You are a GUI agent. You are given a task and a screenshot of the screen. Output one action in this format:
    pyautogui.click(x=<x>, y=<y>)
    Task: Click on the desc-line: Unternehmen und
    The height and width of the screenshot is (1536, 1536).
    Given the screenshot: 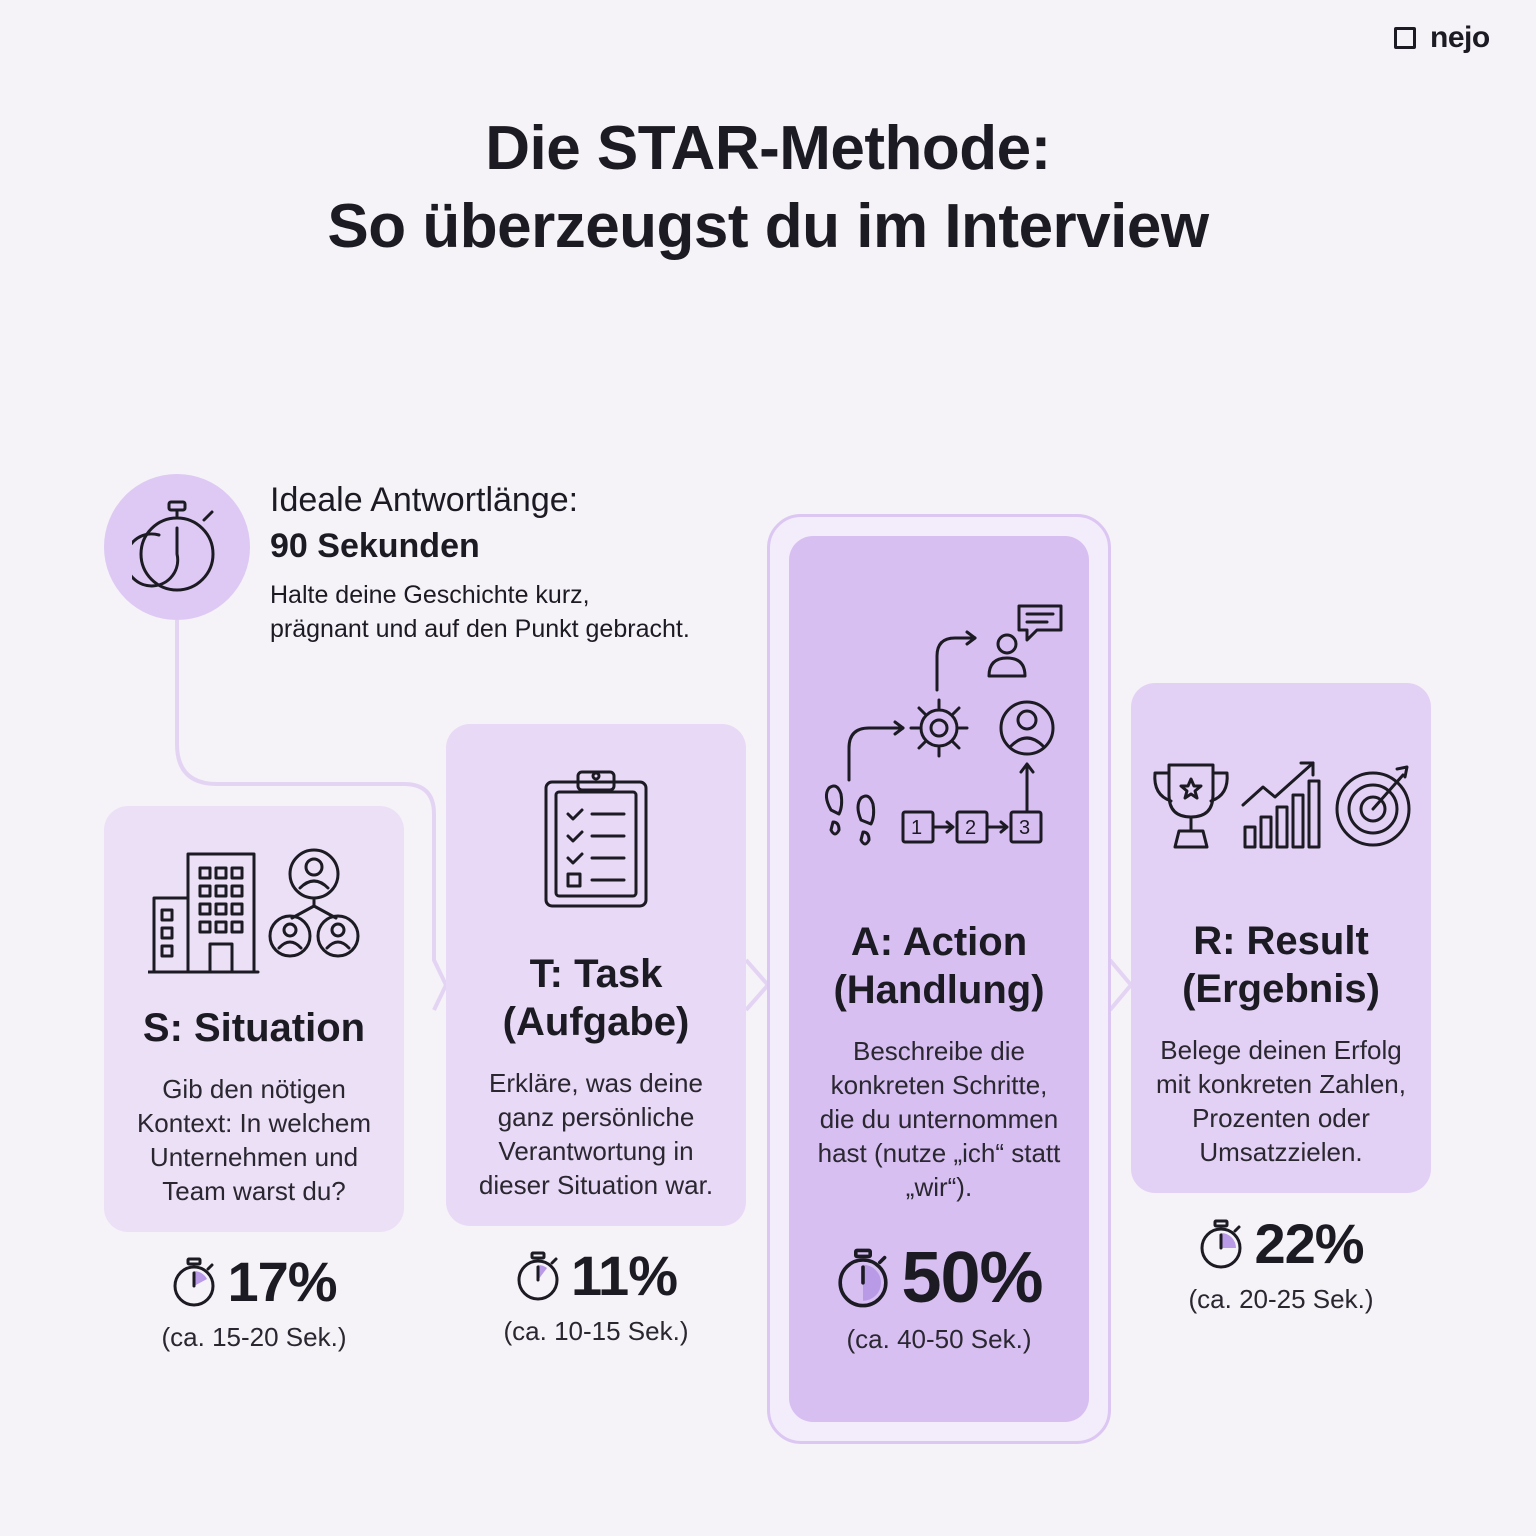 What is the action you would take?
    pyautogui.click(x=254, y=1157)
    